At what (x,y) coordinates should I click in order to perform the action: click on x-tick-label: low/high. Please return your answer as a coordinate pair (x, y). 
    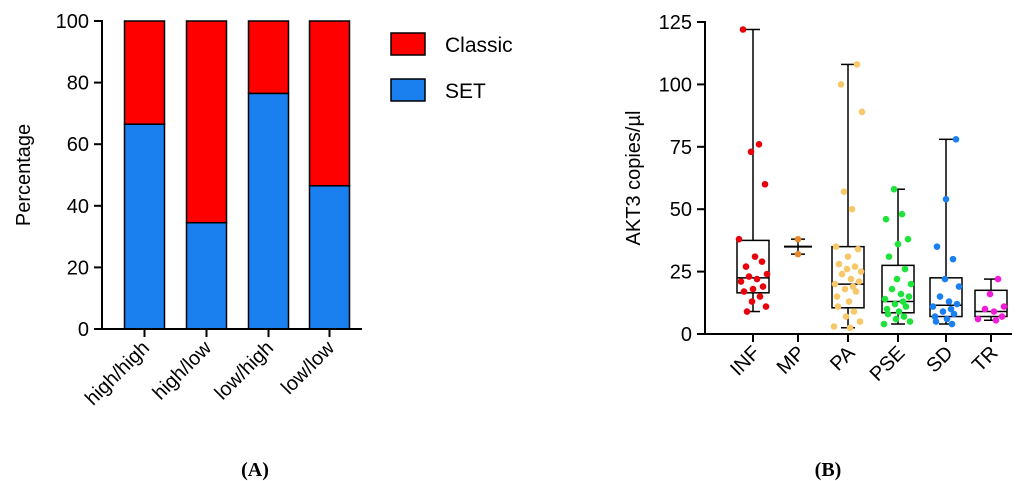
    Looking at the image, I should click on (244, 370).